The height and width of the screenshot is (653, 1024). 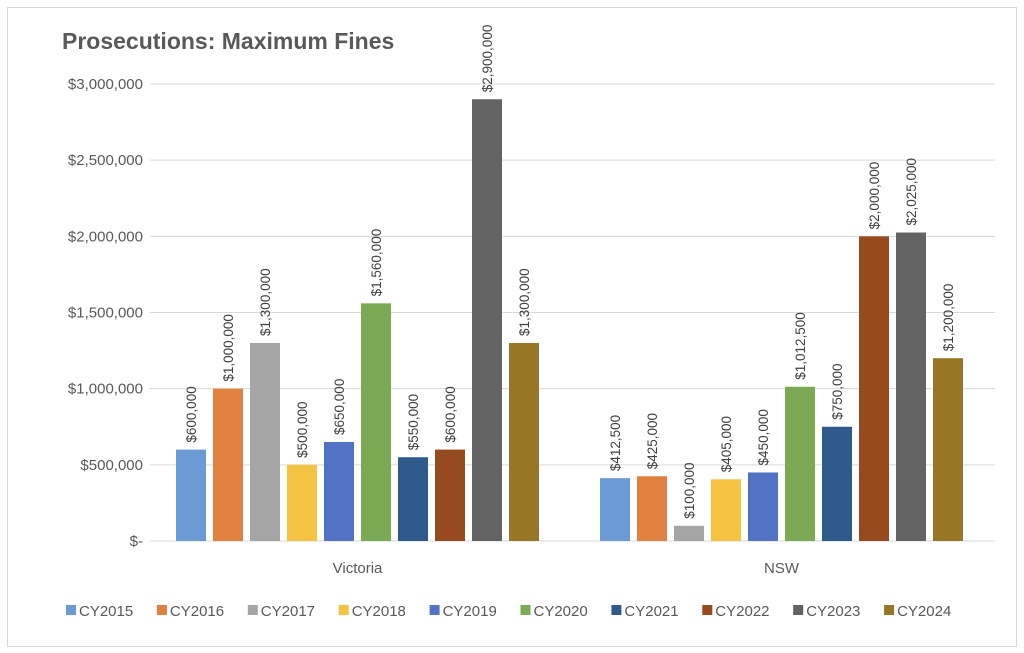 I want to click on legend-label: CY2015, so click(x=106, y=611).